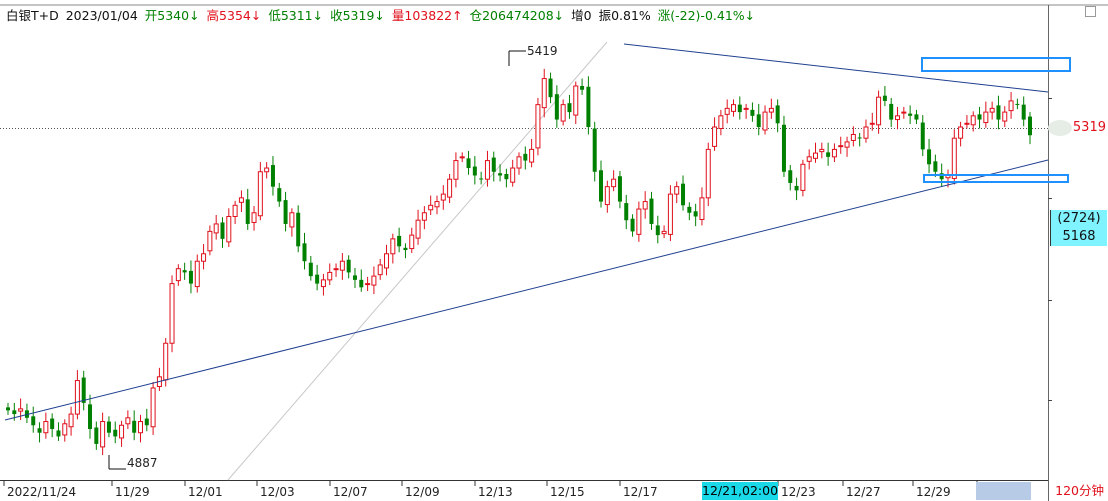  Describe the element at coordinates (1003, 491) in the screenshot. I see `visible-range-indicator` at that location.